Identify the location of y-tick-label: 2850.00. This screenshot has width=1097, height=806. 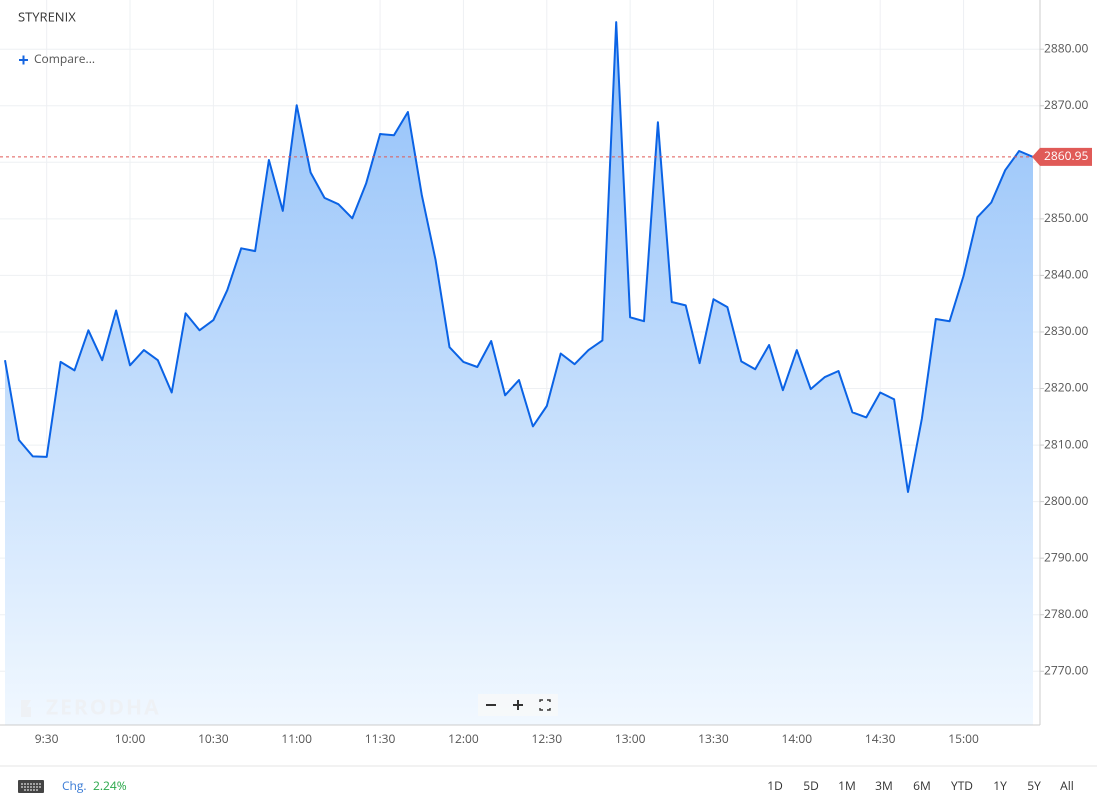
(1066, 217).